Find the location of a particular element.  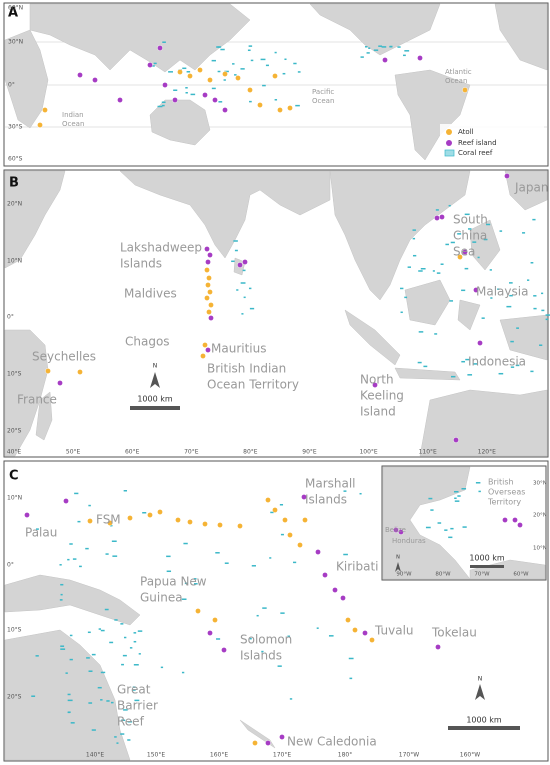

legend-atoll-symbol is located at coordinates (449, 132).